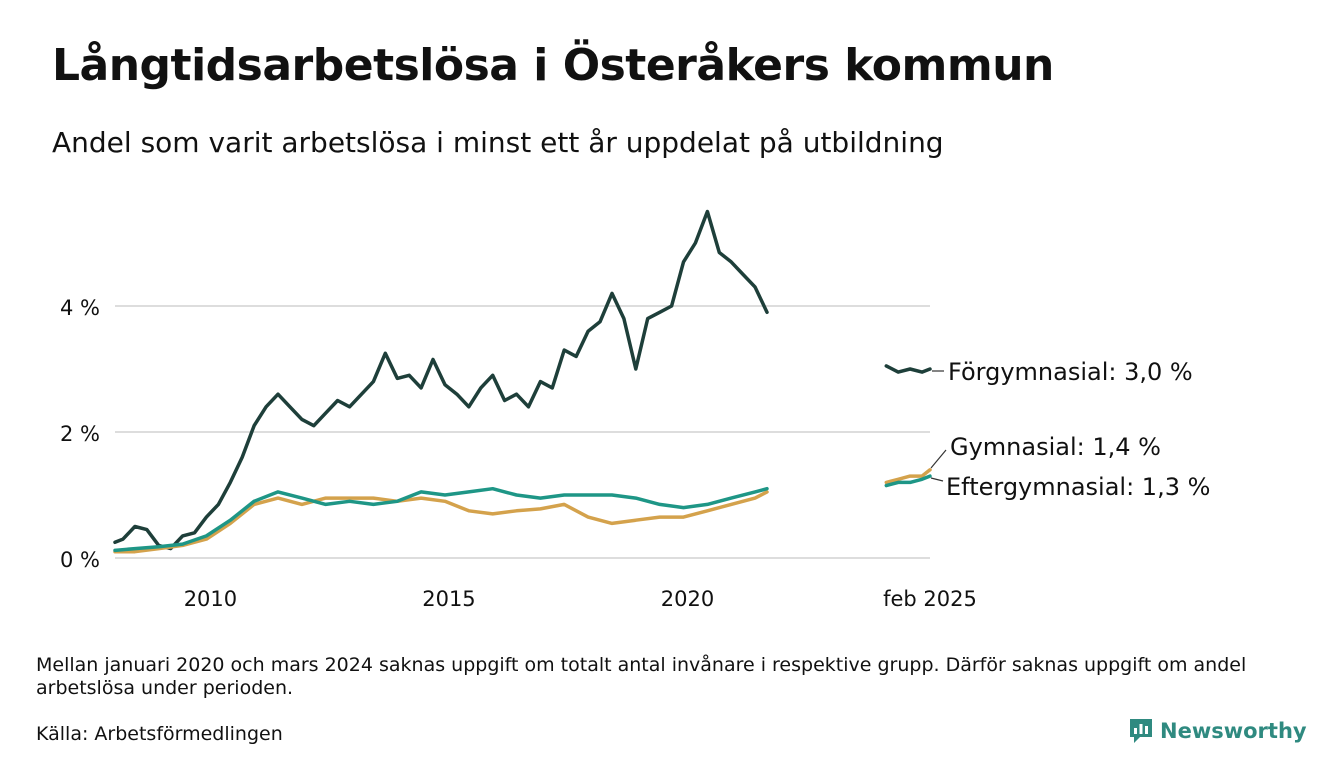 The height and width of the screenshot is (780, 1340). Describe the element at coordinates (687, 599) in the screenshot. I see `x-tick-label: 2020` at that location.